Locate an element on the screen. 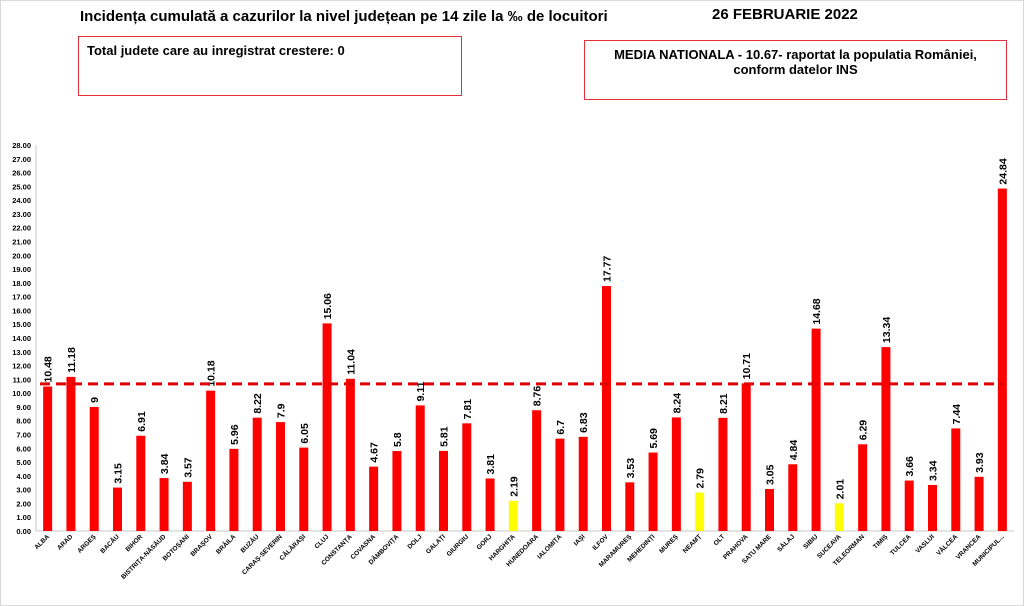 The height and width of the screenshot is (606, 1024). value-label: 4.67 is located at coordinates (375, 452).